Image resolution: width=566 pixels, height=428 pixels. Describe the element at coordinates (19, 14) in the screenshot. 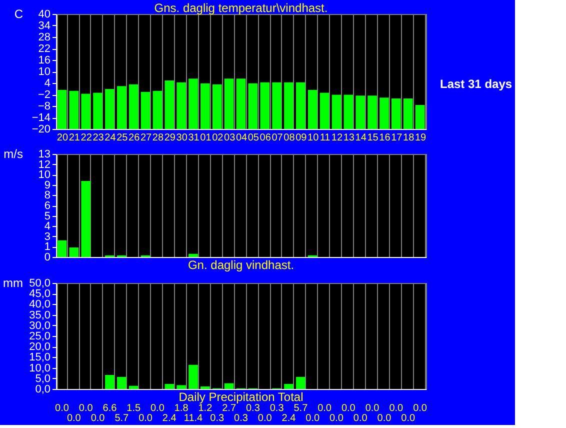

I see `y-axis-title: C` at that location.